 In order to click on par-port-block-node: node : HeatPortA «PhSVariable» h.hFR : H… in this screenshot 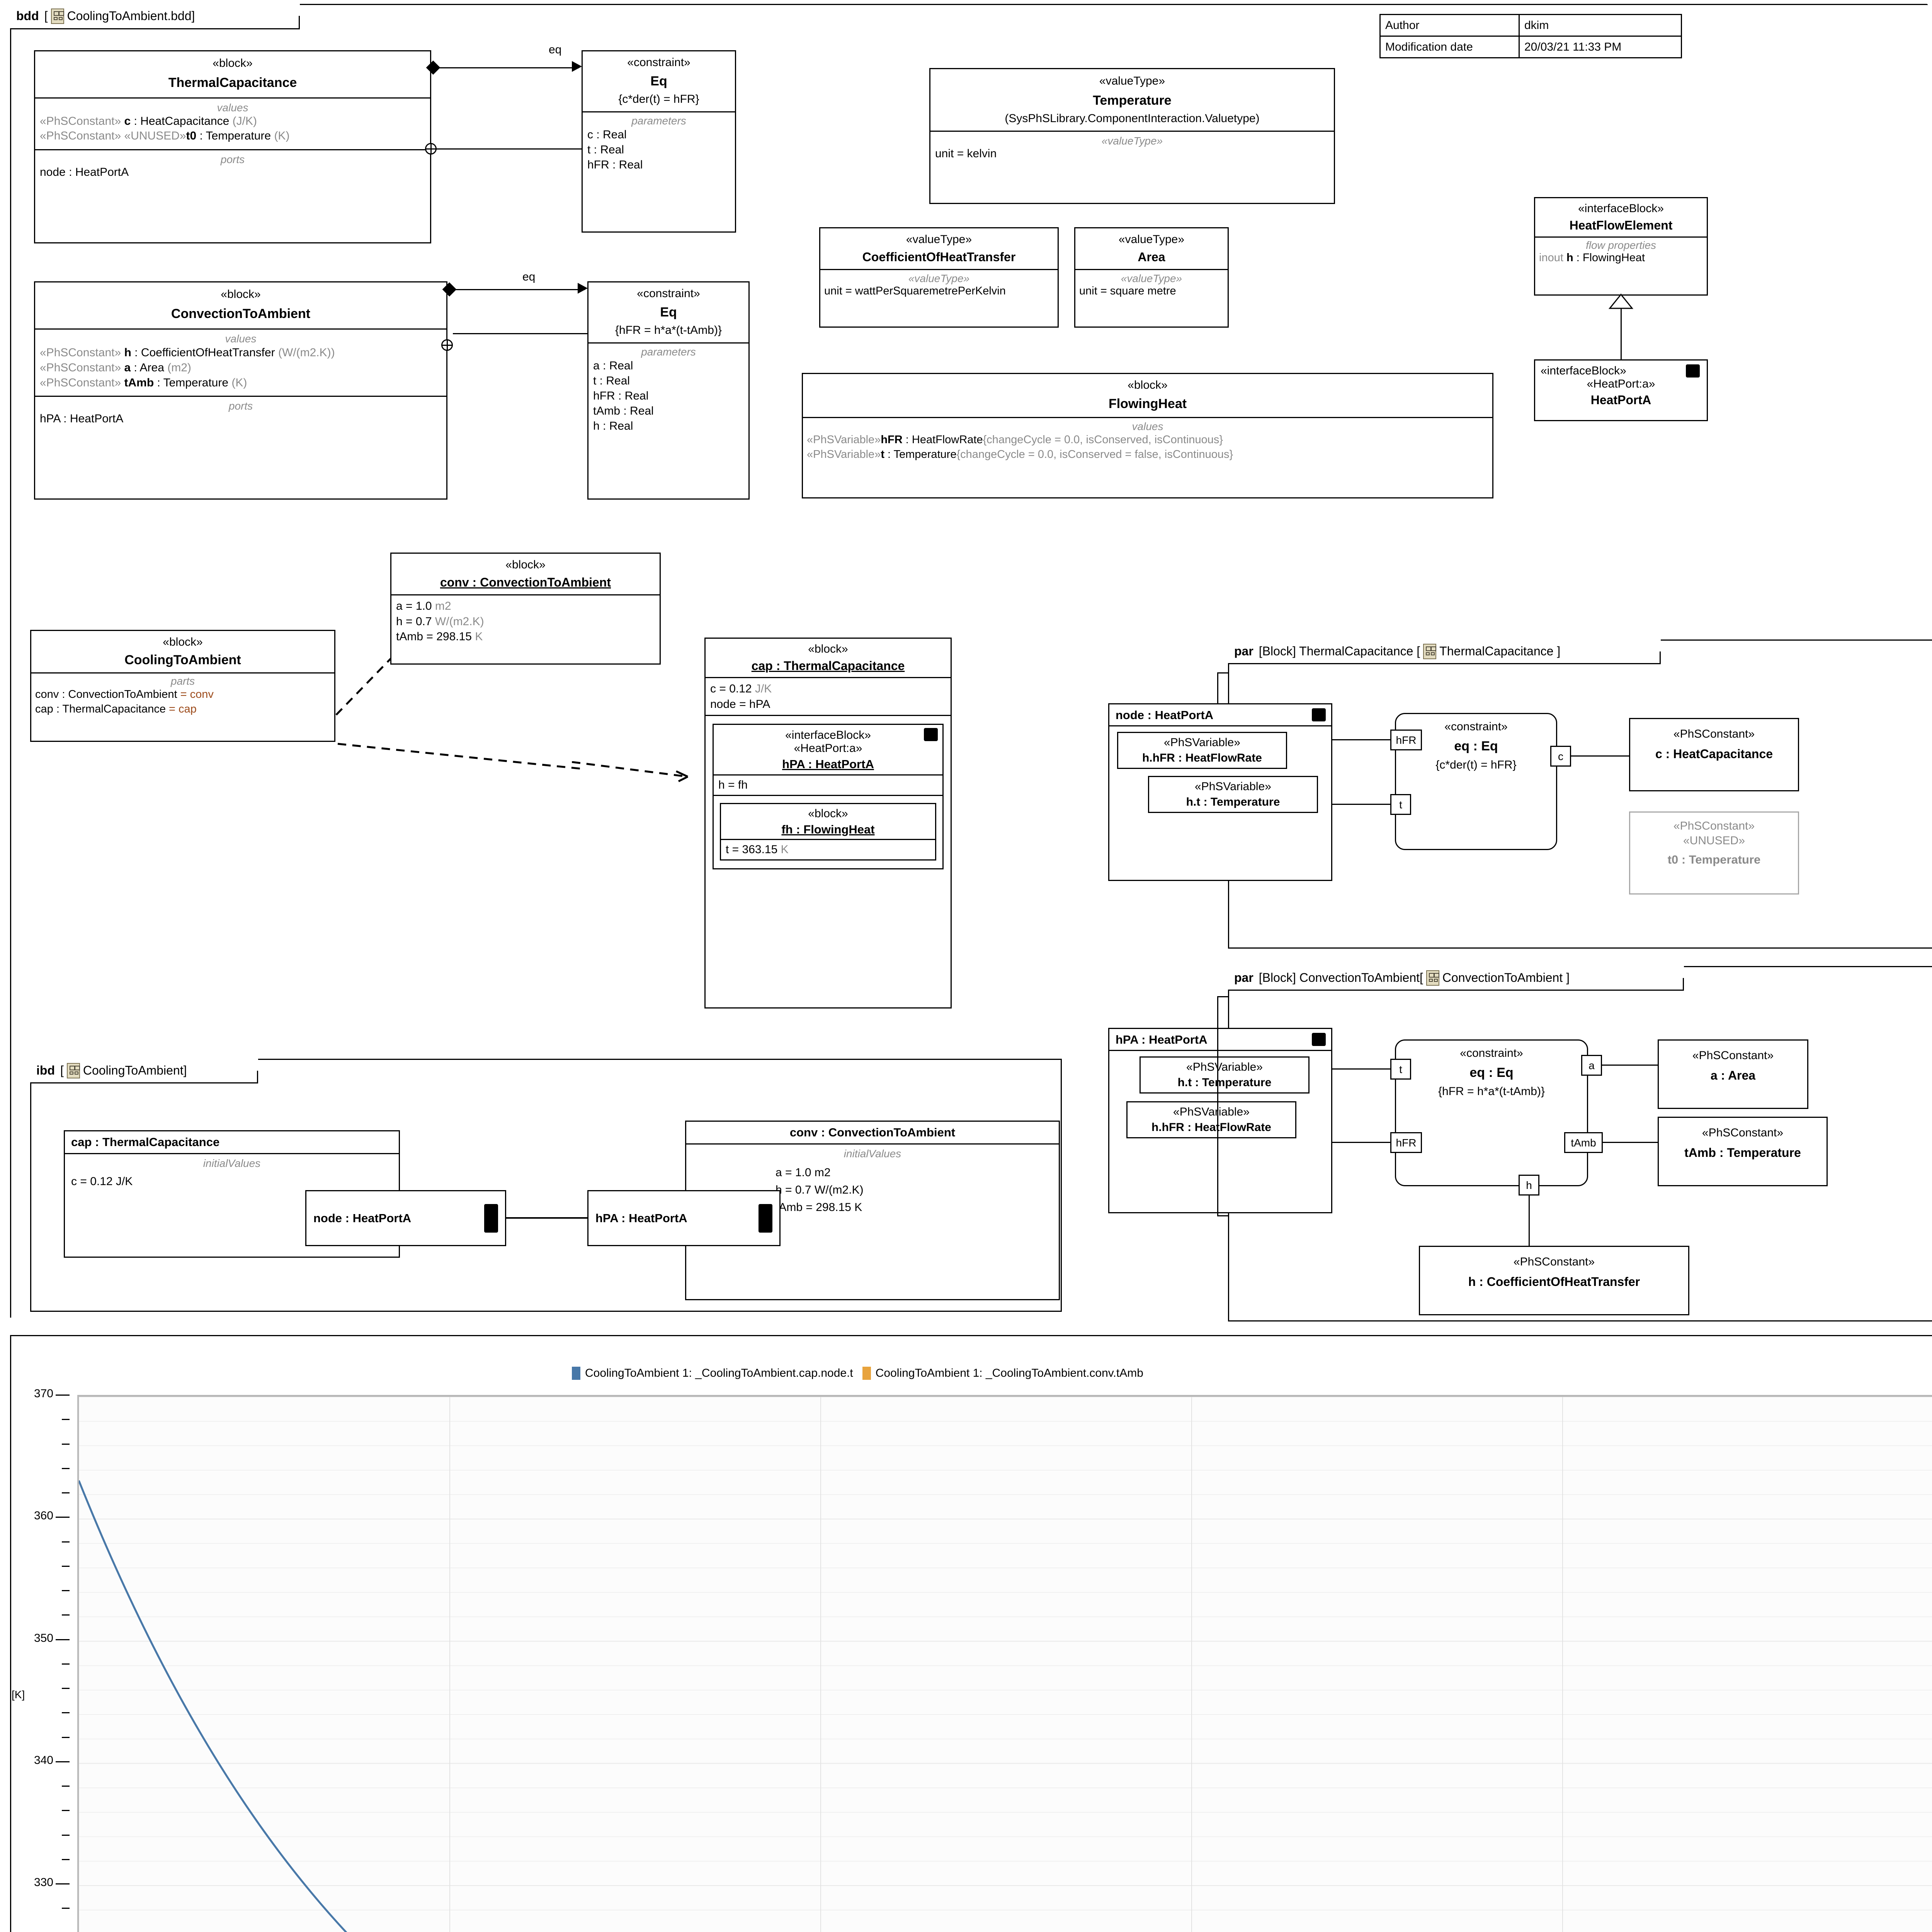, I will do `click(1220, 792)`.